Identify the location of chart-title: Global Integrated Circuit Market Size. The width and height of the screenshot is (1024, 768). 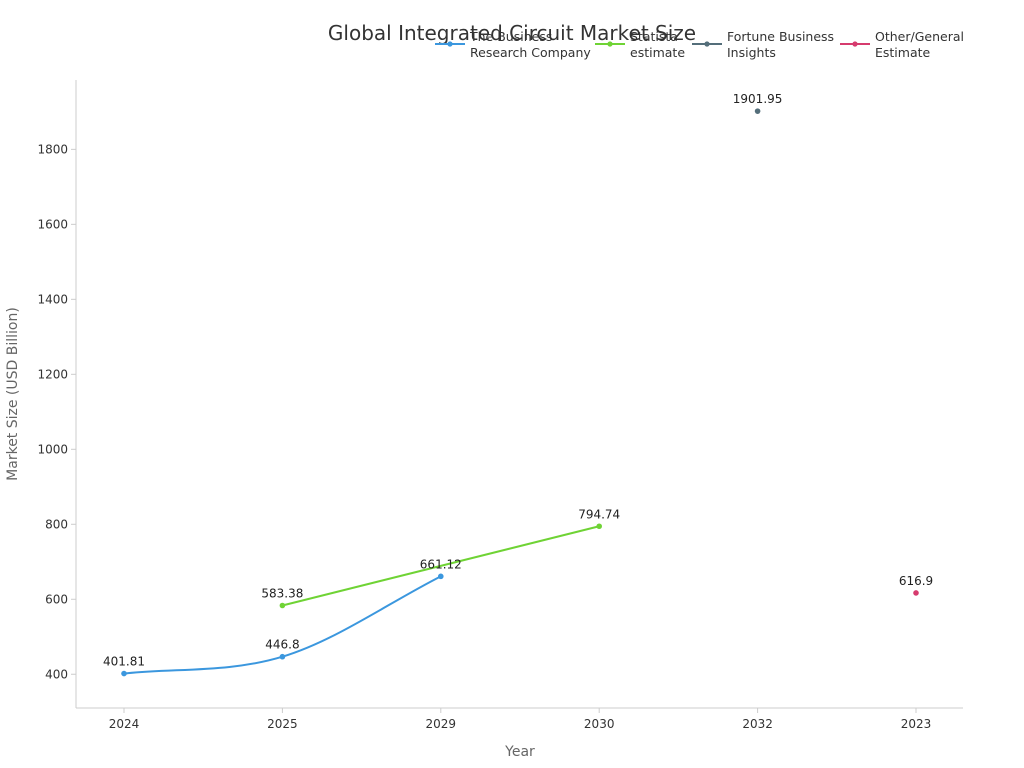
(512, 33).